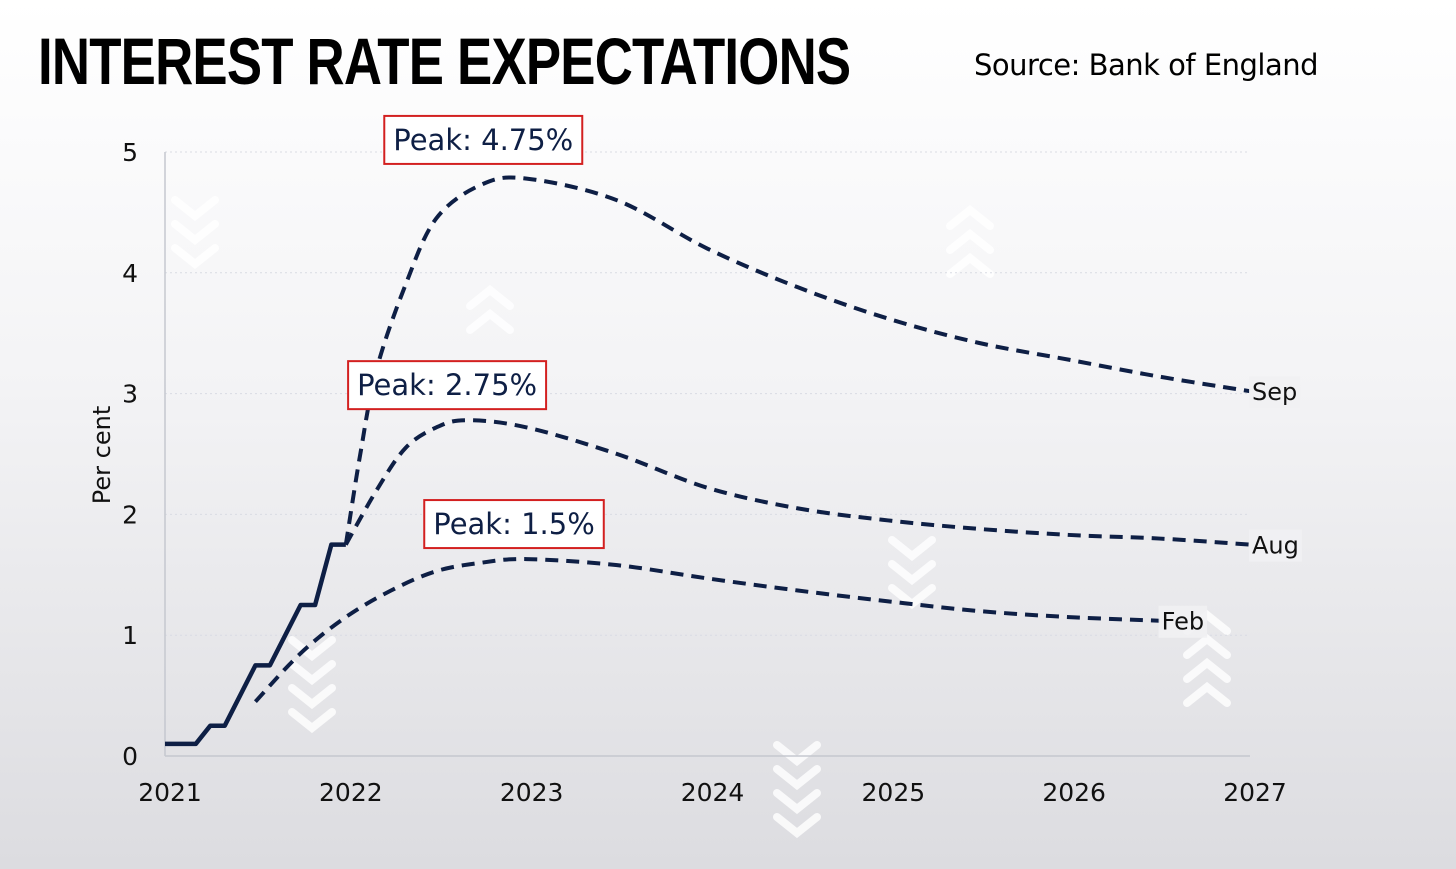  I want to click on source-label: Source: Bank of England, so click(1146, 65).